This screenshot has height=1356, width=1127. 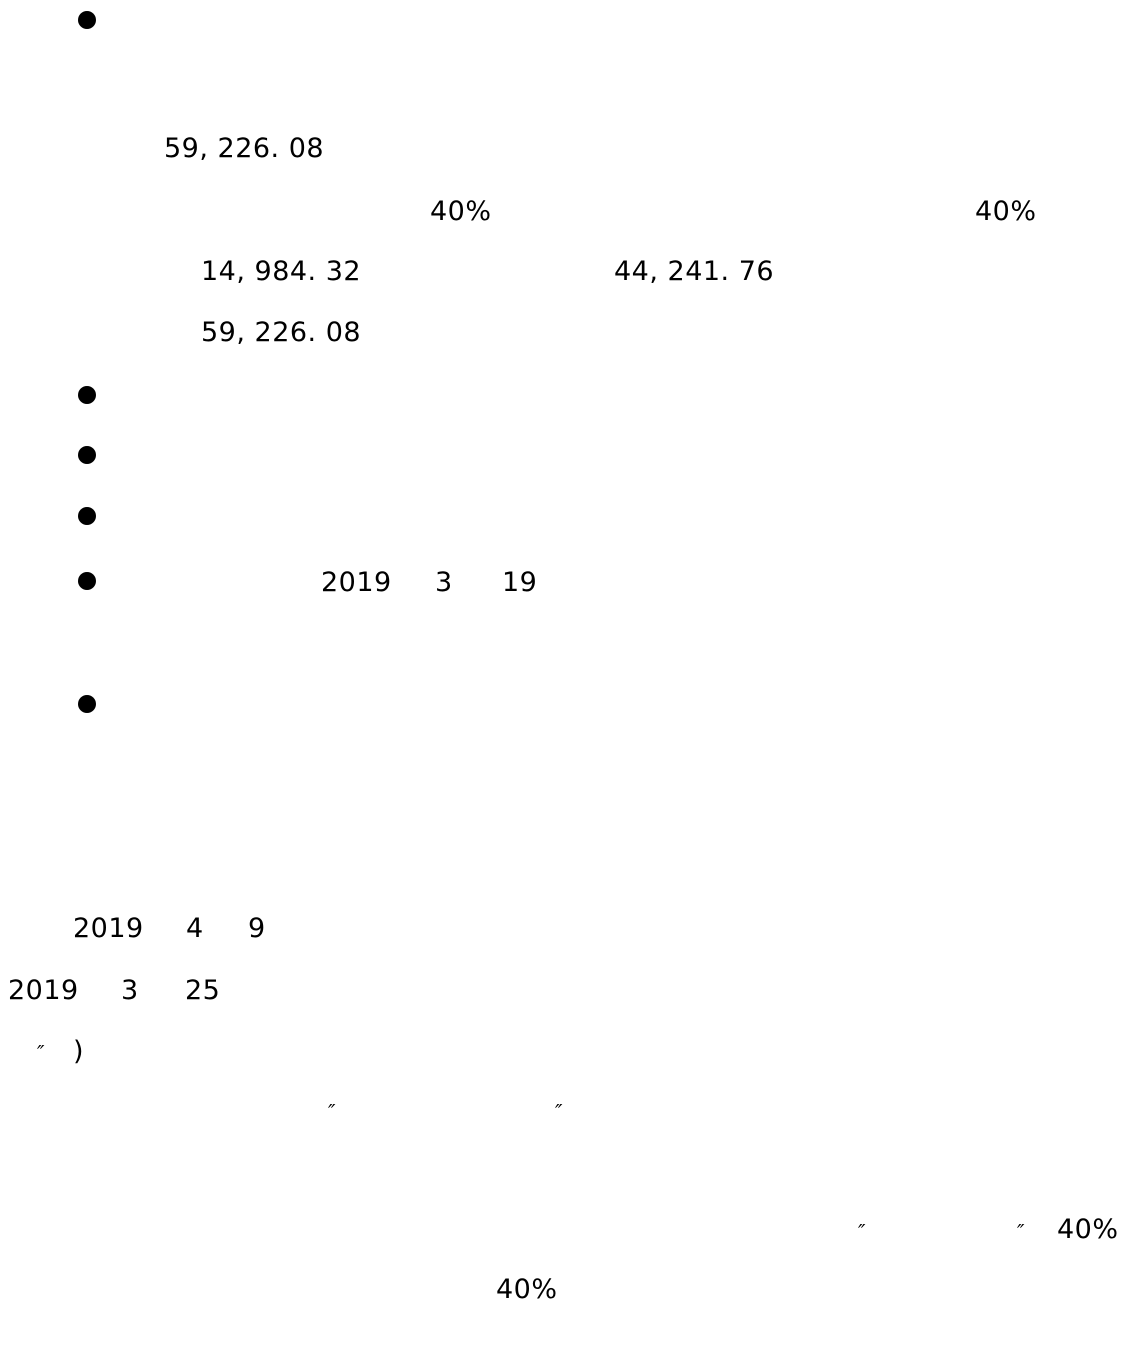 What do you see at coordinates (203, 990) in the screenshot?
I see `date2-day: 25` at bounding box center [203, 990].